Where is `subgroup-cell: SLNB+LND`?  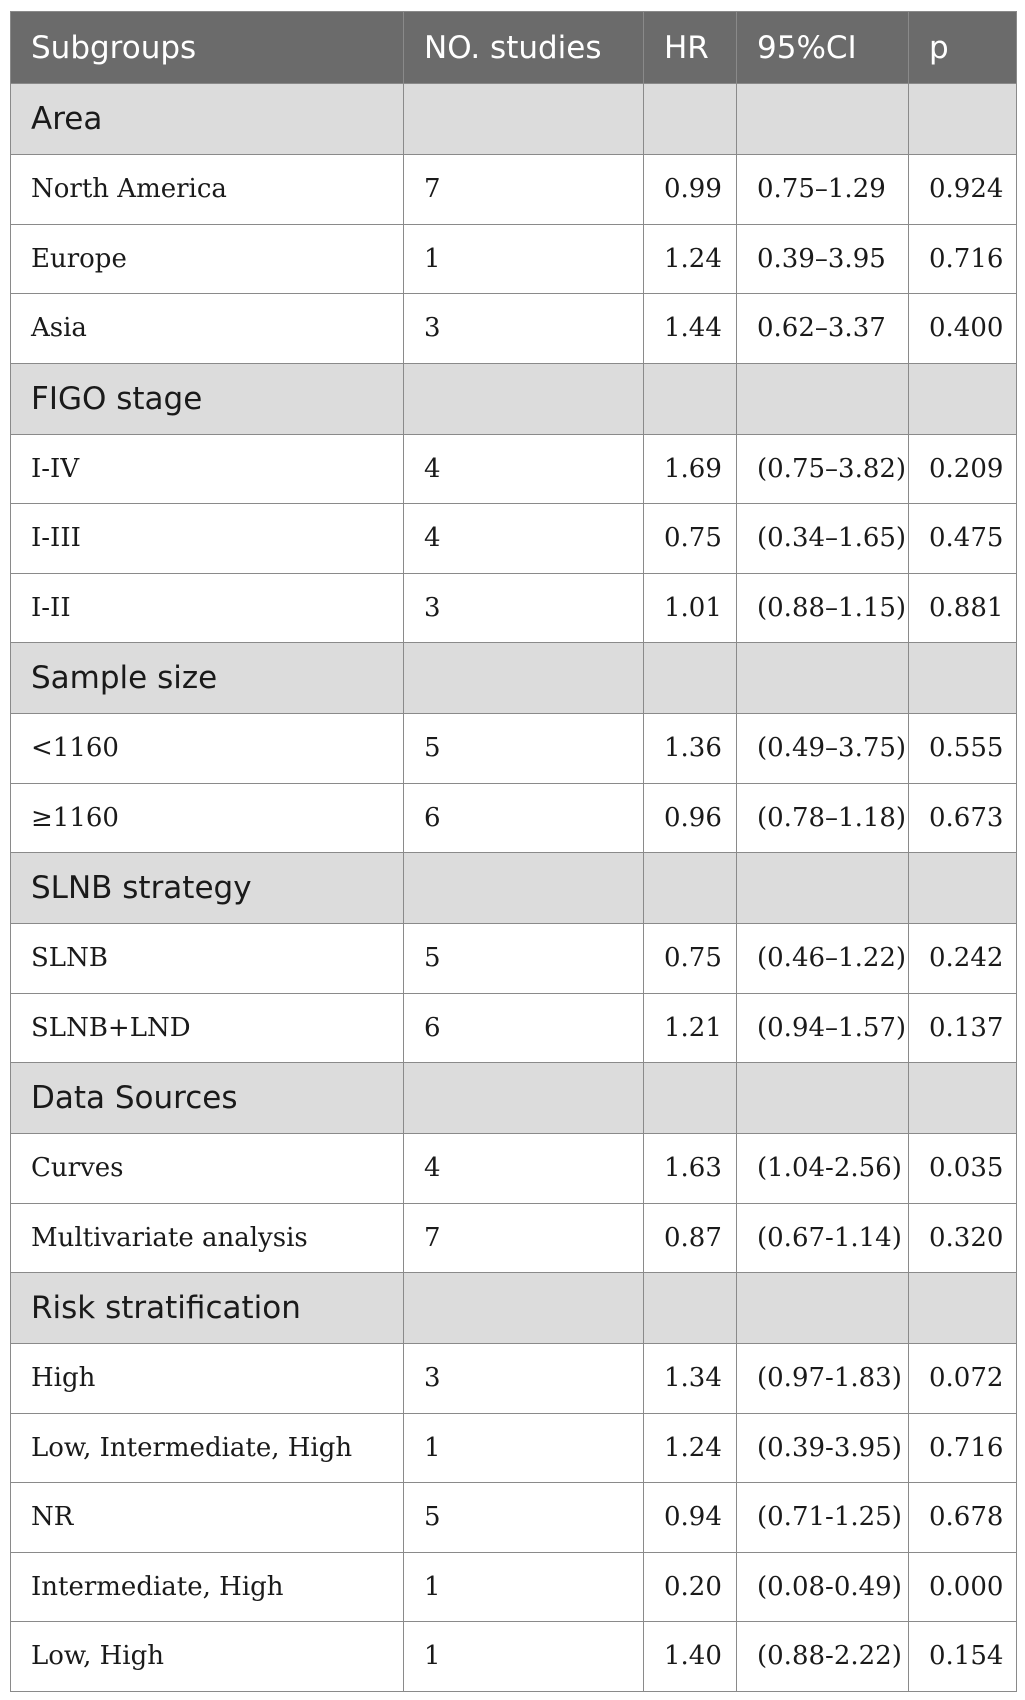 subgroup-cell: SLNB+LND is located at coordinates (207, 1027).